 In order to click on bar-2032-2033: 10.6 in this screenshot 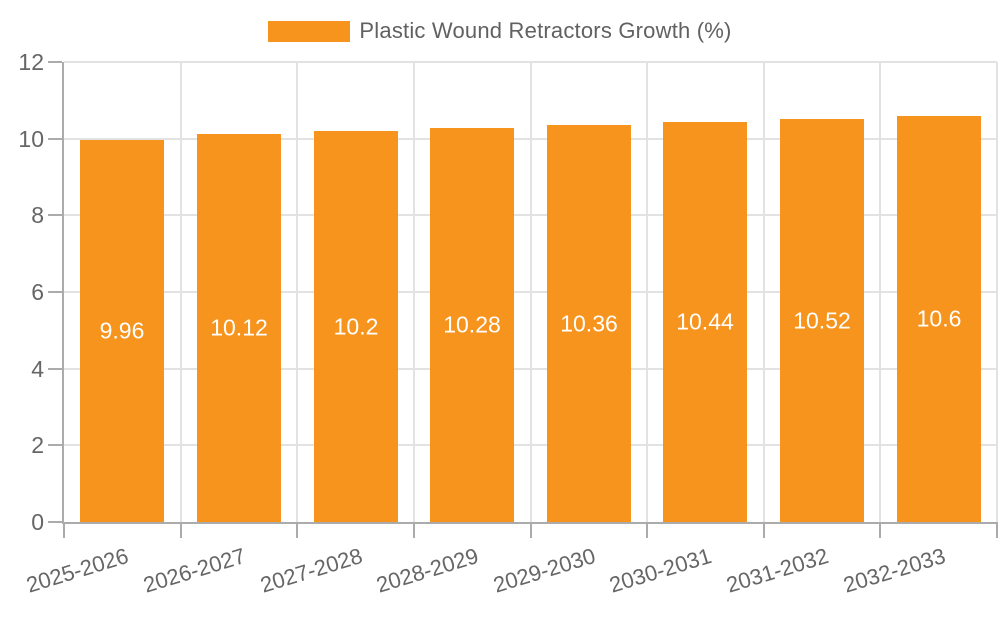, I will do `click(939, 319)`.